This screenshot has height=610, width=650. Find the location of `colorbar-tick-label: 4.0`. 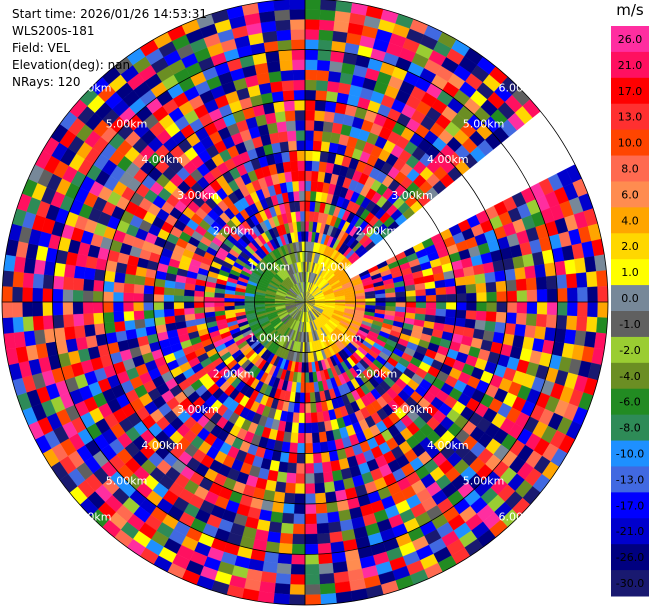

colorbar-tick-label: 4.0 is located at coordinates (630, 220).